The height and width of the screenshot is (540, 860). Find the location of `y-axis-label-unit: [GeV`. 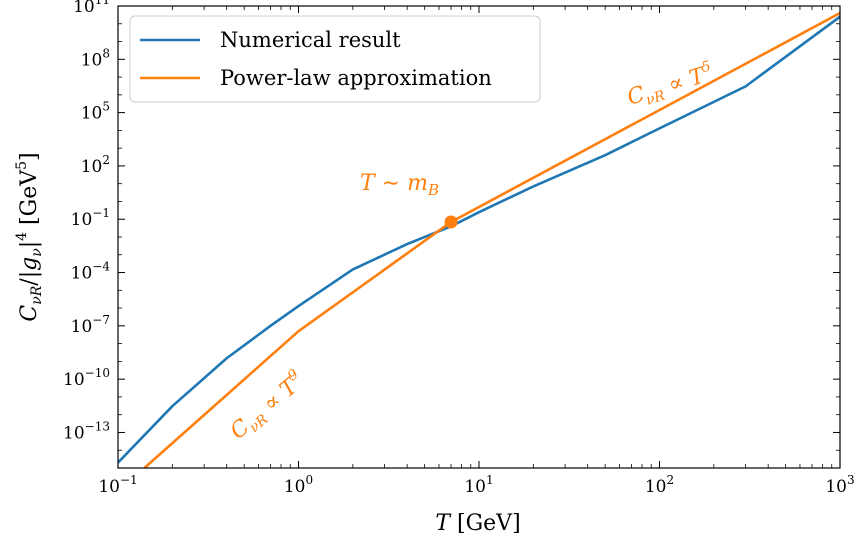

y-axis-label-unit: [GeV is located at coordinates (29, 200).